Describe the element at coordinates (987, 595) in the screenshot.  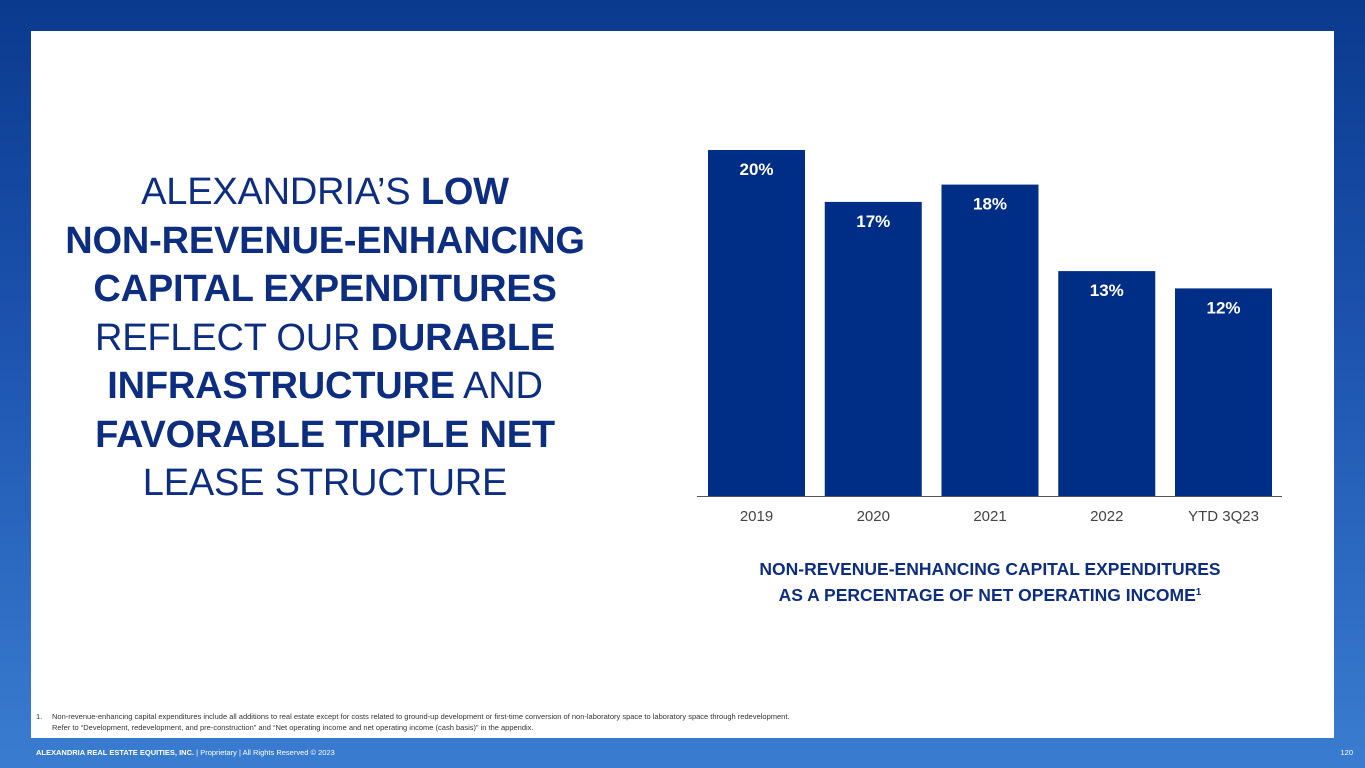
I see `chart-title-line-2-text: AS A PERCENTAGE OF NET OPERATING INCOME` at that location.